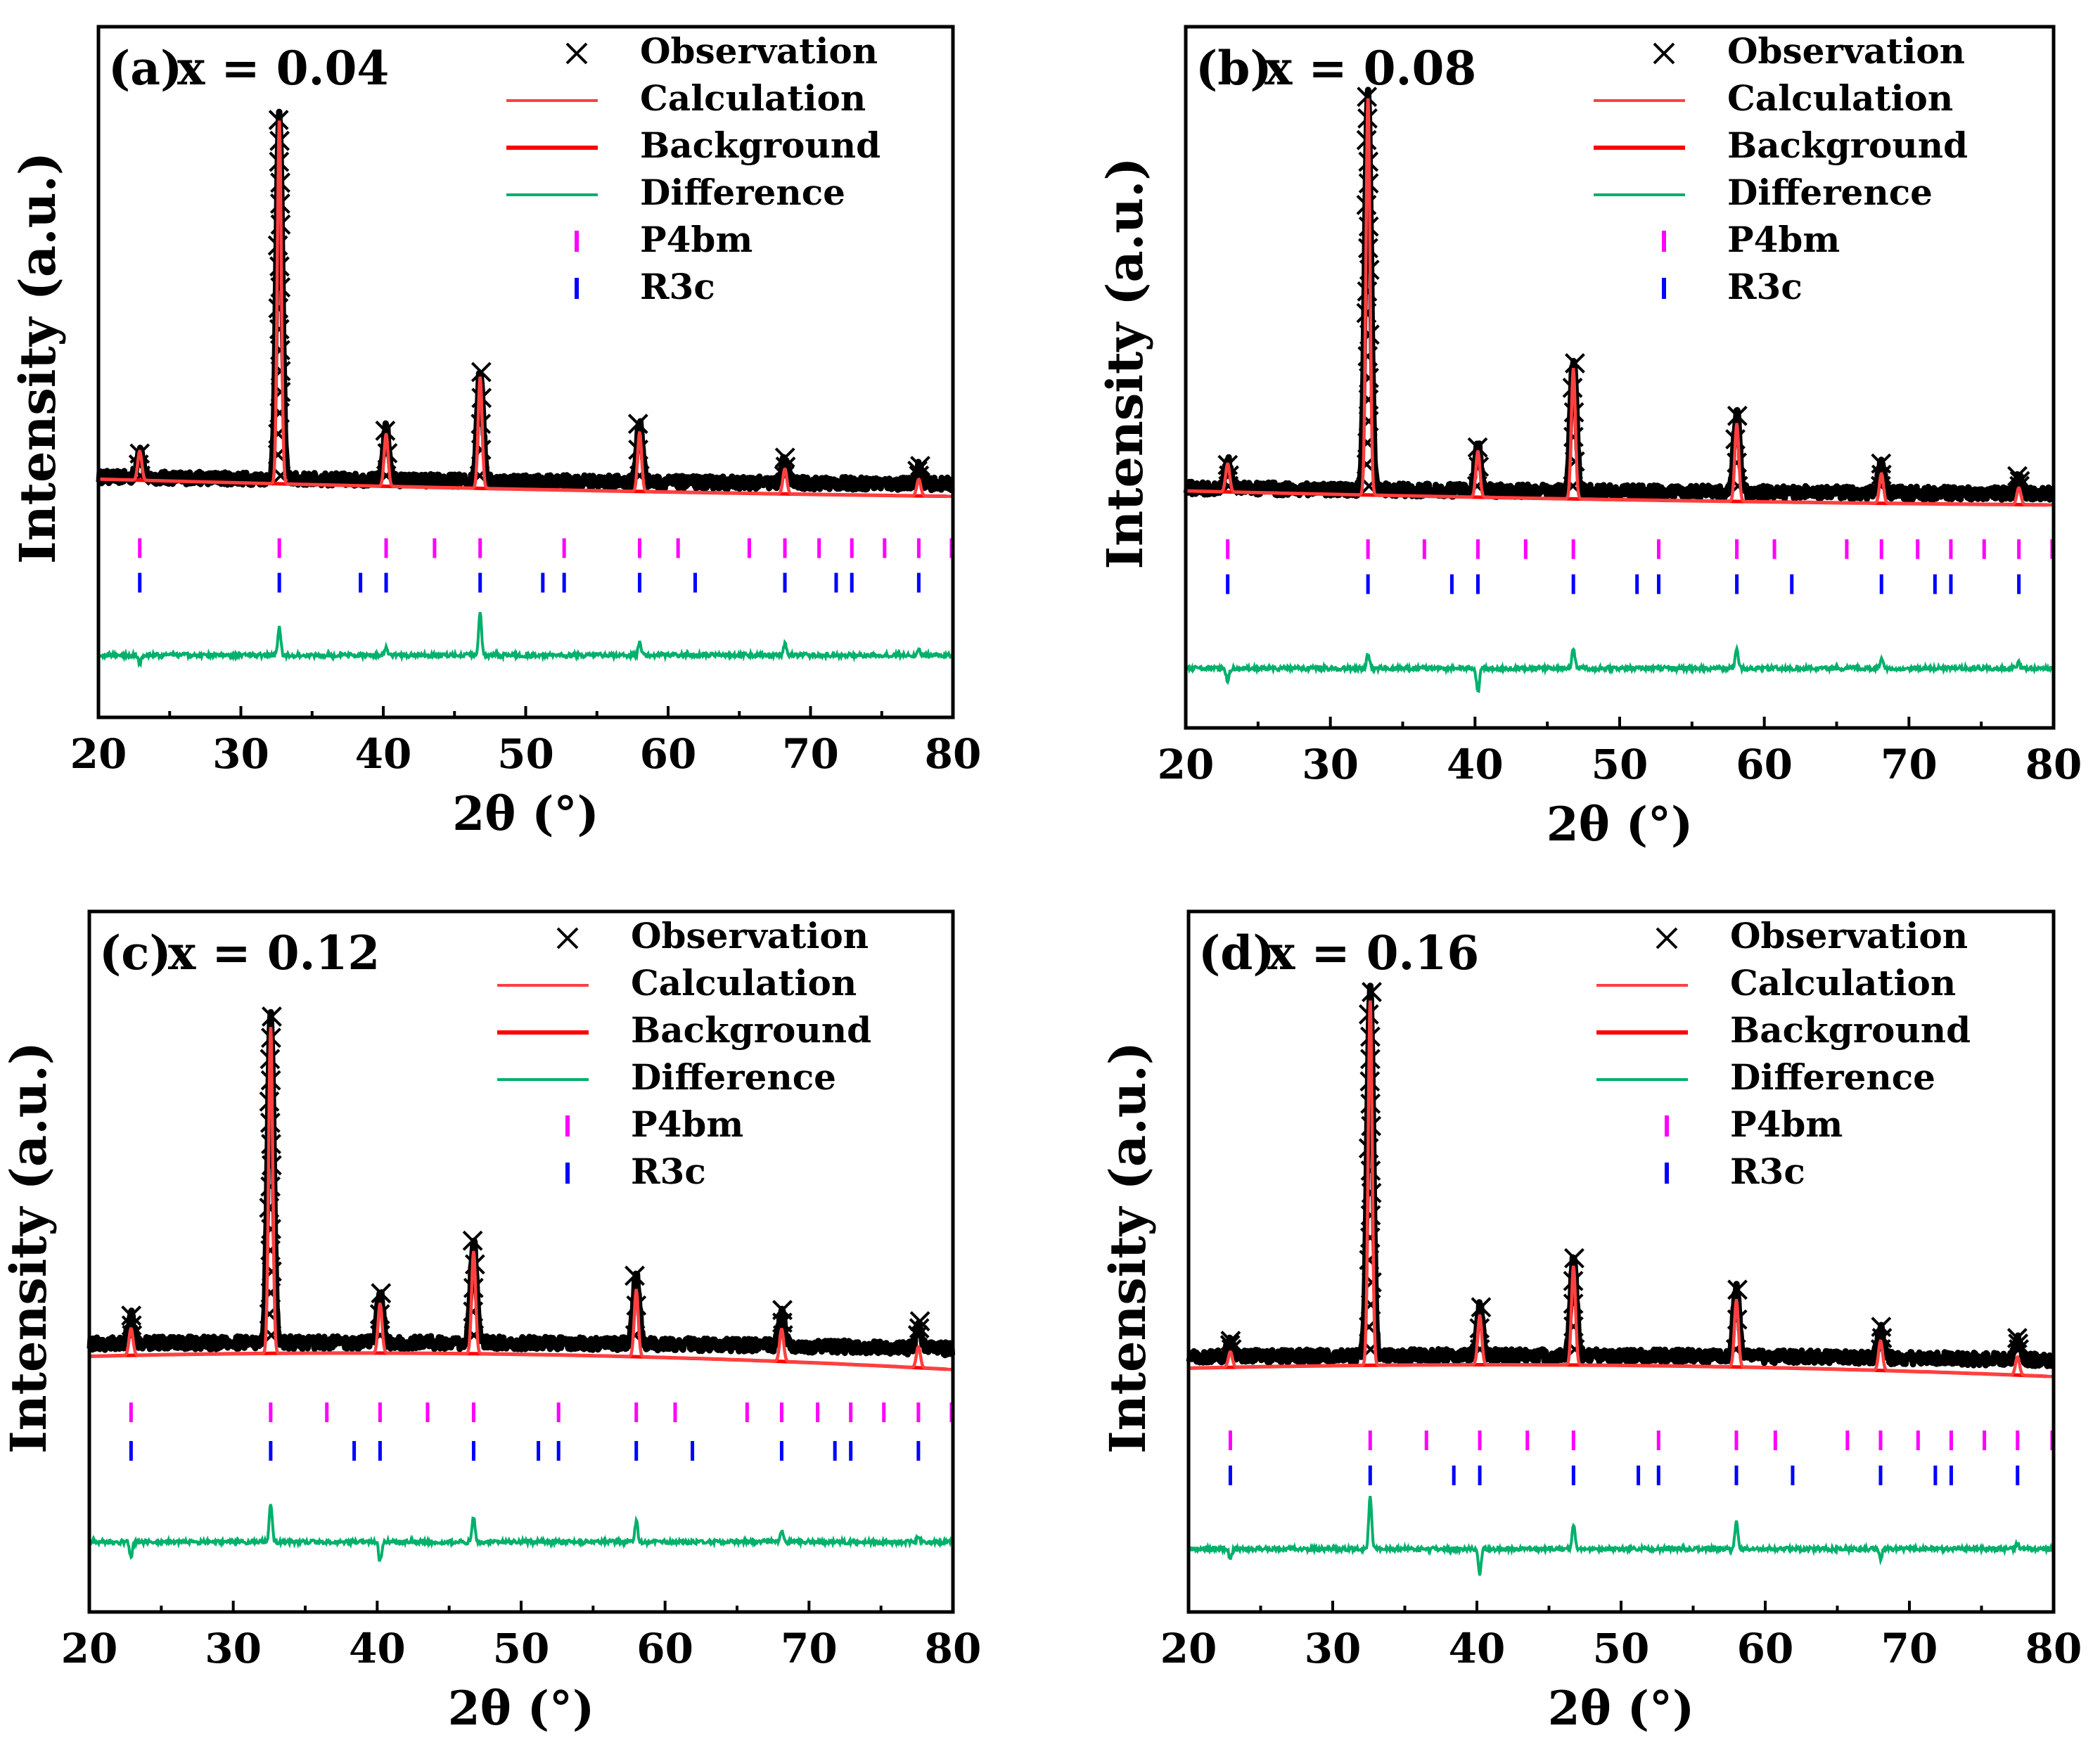 The image size is (2100, 1747). Describe the element at coordinates (753, 98) in the screenshot. I see `legend-label-calculation: Calculation` at that location.